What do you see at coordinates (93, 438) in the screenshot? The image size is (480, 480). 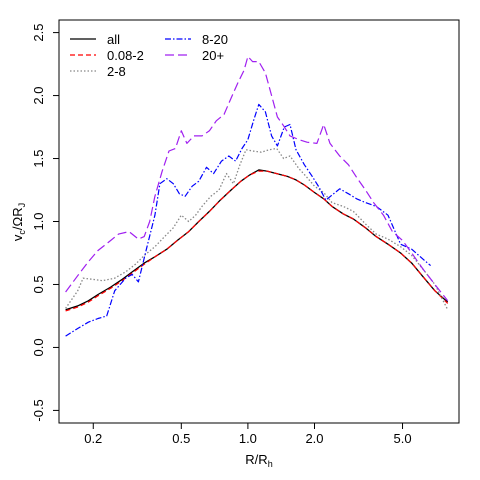 I see `x-tick-label: 0.2` at bounding box center [93, 438].